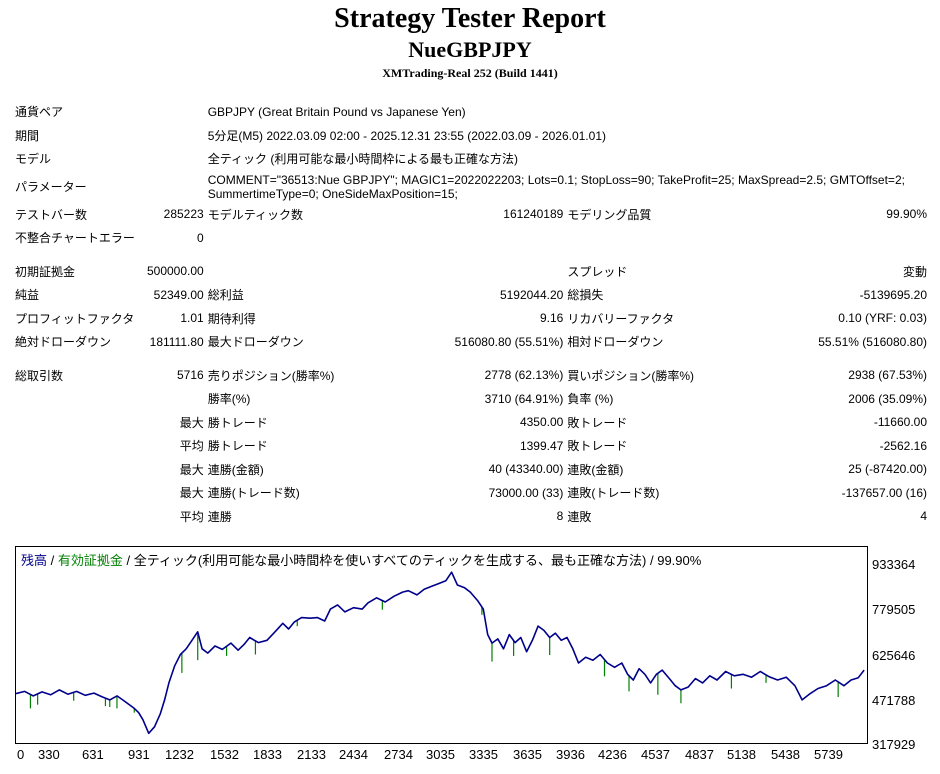  What do you see at coordinates (90, 560) in the screenshot?
I see `legend-equity: 有効証拠金` at bounding box center [90, 560].